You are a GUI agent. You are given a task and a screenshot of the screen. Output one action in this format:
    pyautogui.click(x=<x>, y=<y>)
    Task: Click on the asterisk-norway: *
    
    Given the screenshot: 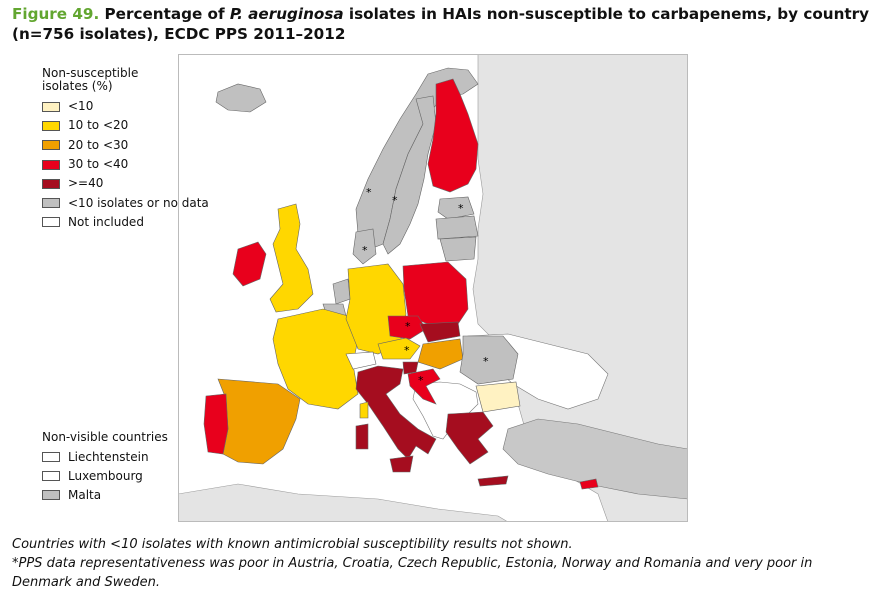 What is the action you would take?
    pyautogui.click(x=369, y=192)
    